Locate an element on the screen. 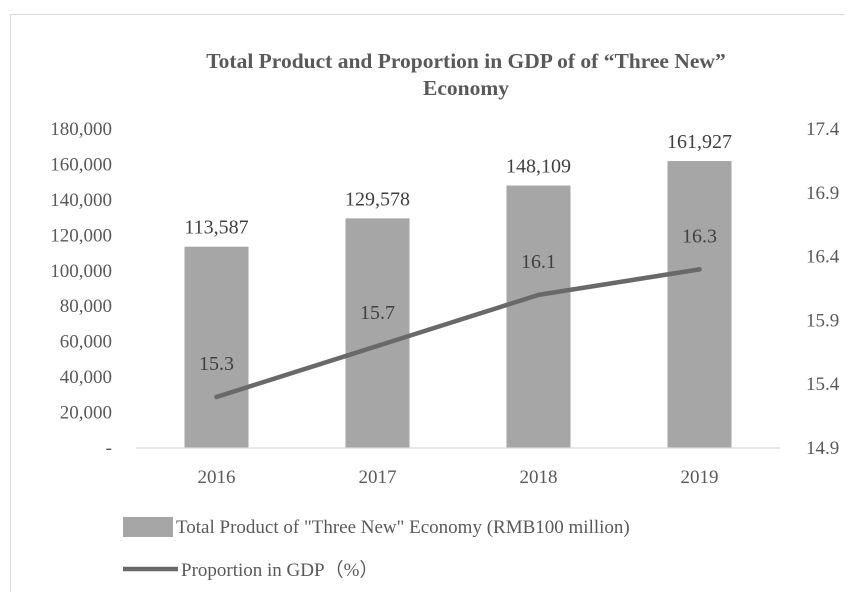 The image size is (846, 594). y-left-tick-label: 180,000 is located at coordinates (81, 129).